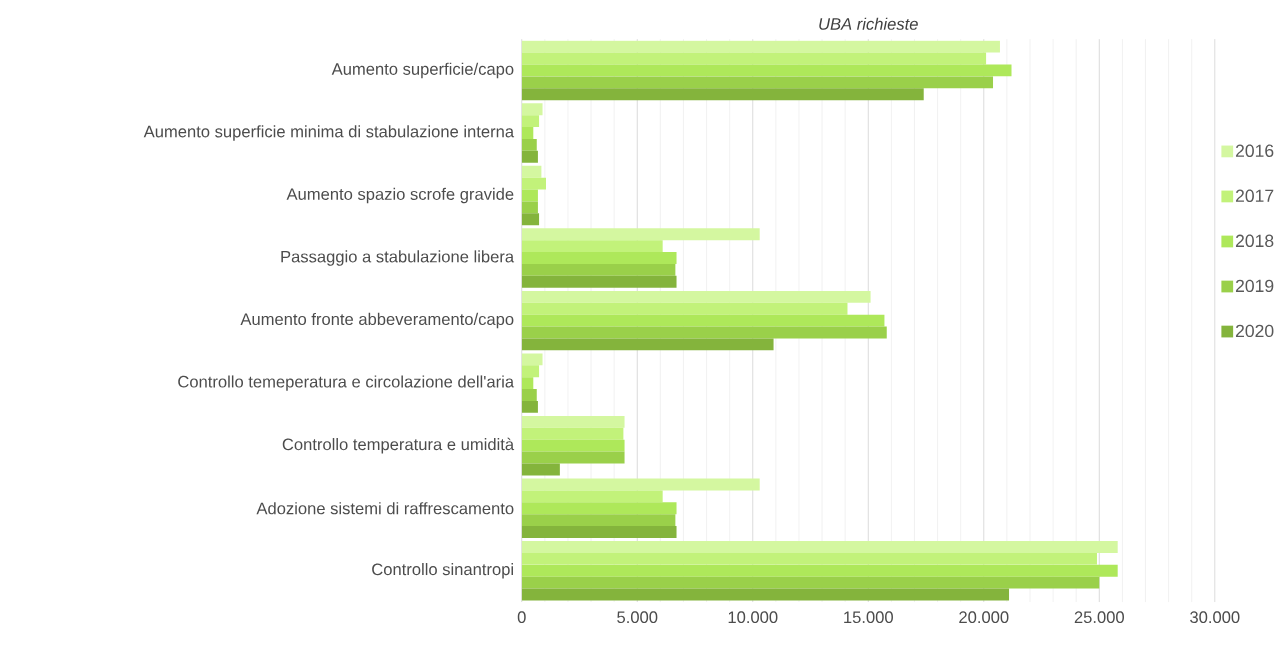 This screenshot has width=1279, height=646. Describe the element at coordinates (1254, 331) in the screenshot. I see `legend-label: 2020` at that location.